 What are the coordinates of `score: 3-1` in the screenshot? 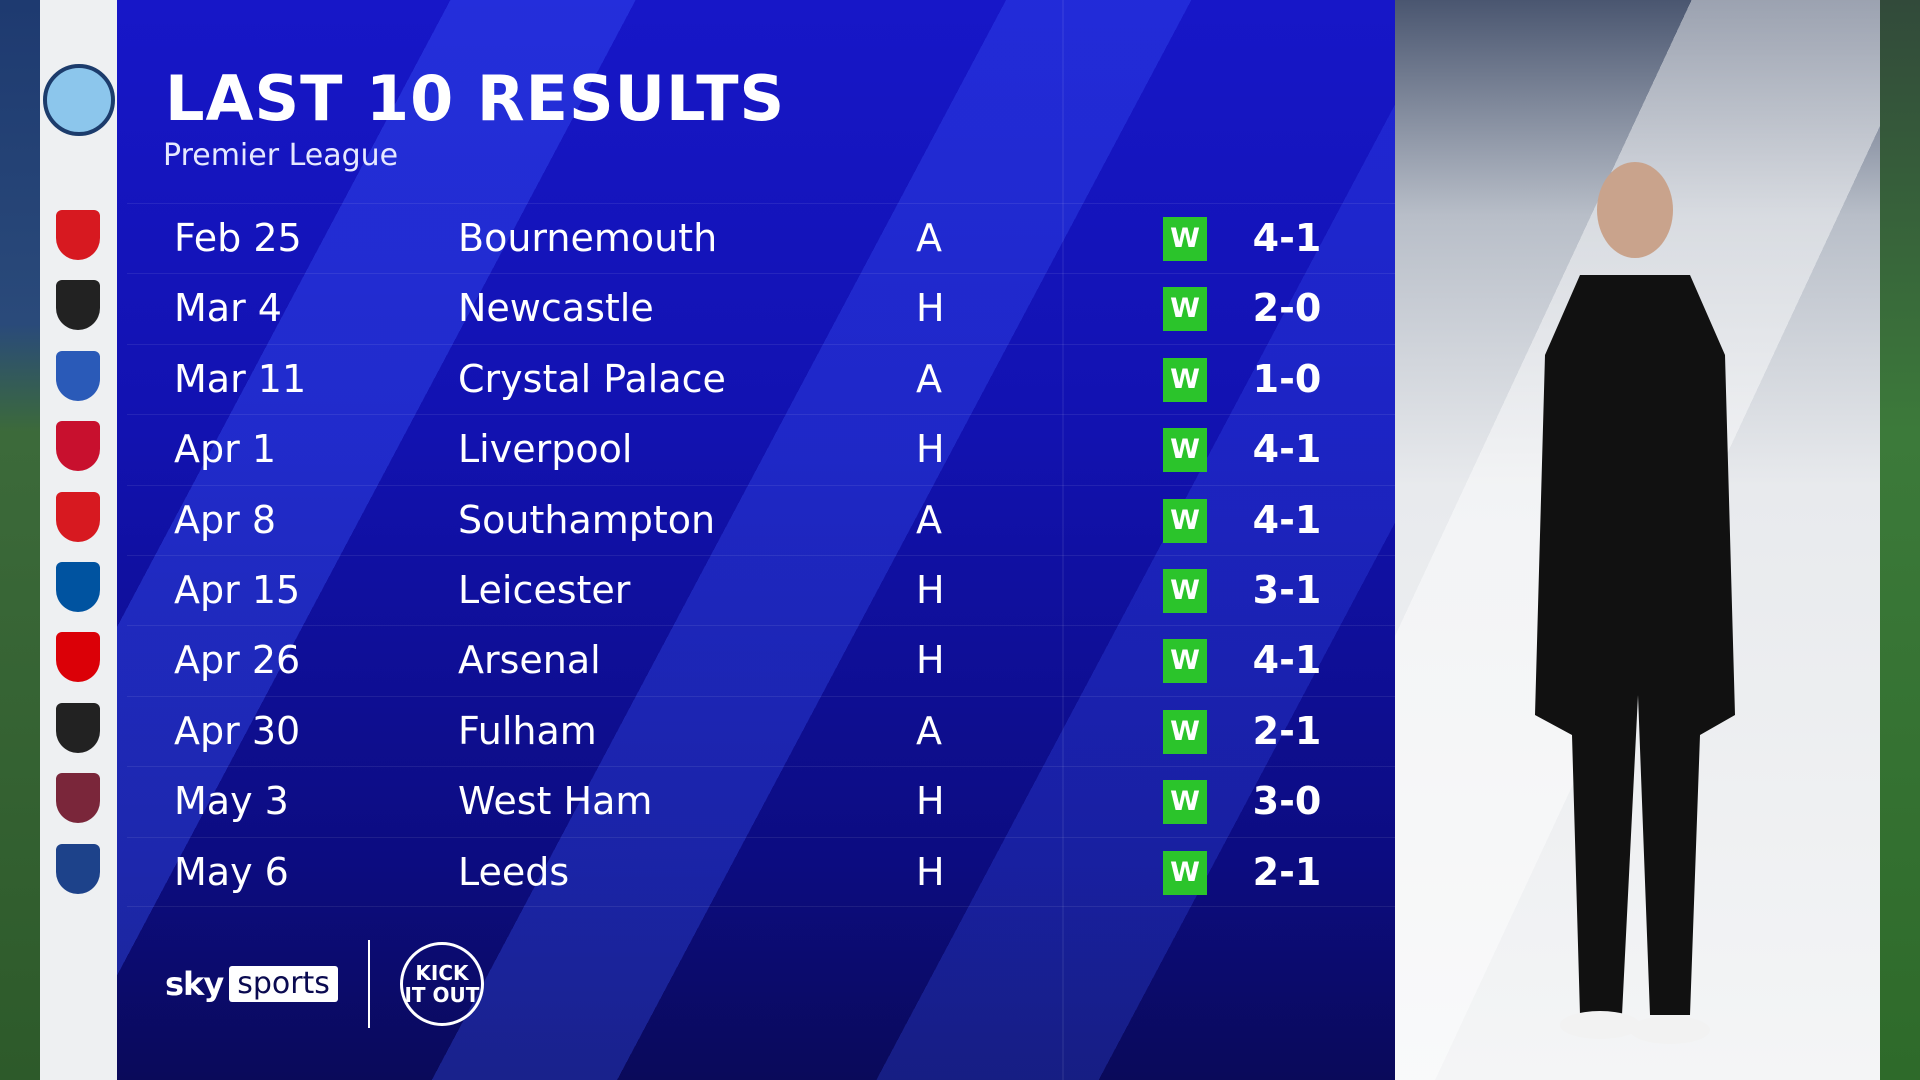 It's located at (1287, 589).